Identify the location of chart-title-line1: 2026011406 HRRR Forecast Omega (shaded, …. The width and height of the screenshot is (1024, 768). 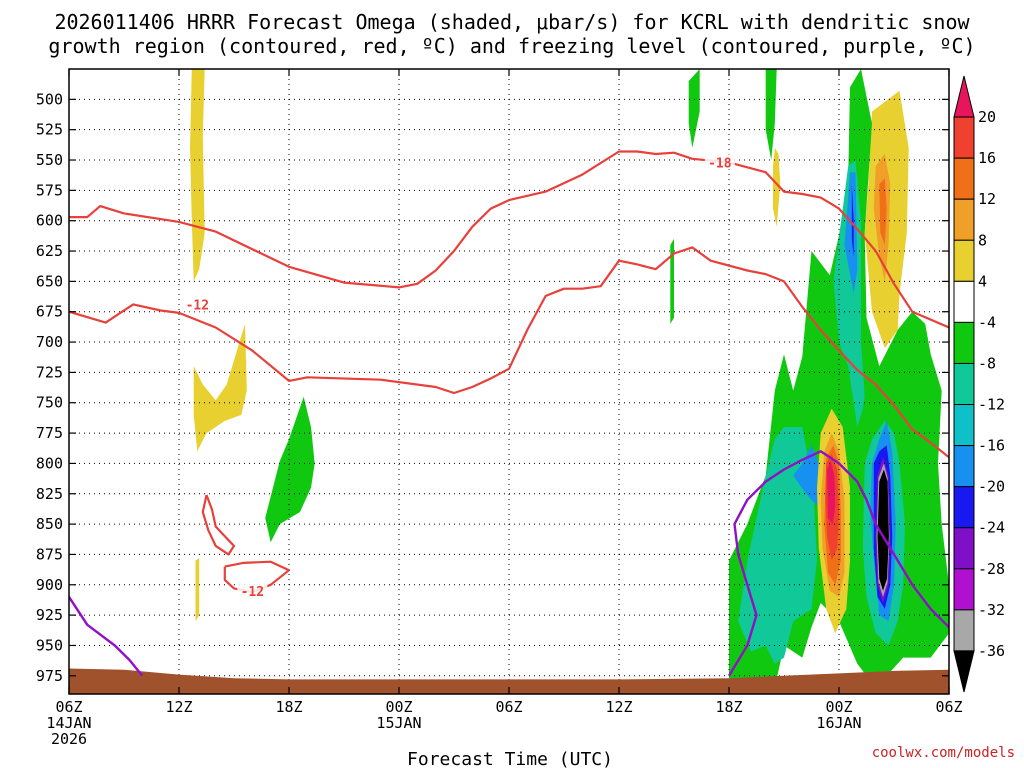
(512, 22).